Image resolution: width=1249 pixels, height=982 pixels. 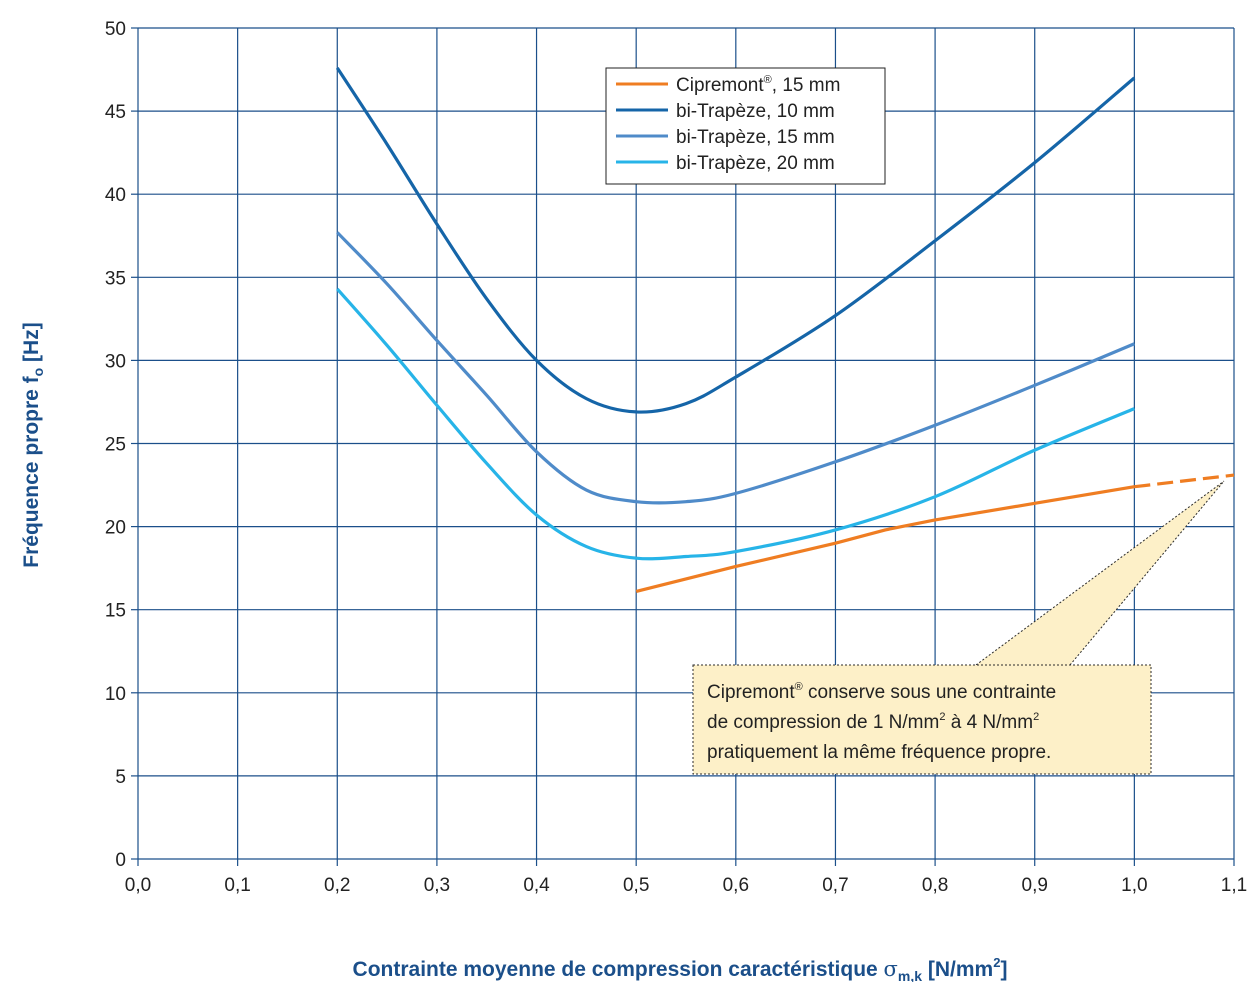 What do you see at coordinates (755, 111) in the screenshot?
I see `legend-label: bi-Trapèze, 10 mm` at bounding box center [755, 111].